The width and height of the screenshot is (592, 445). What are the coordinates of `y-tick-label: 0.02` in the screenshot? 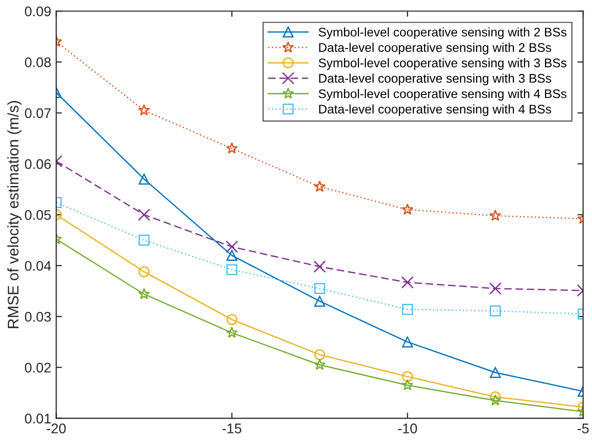 It's located at (37, 367).